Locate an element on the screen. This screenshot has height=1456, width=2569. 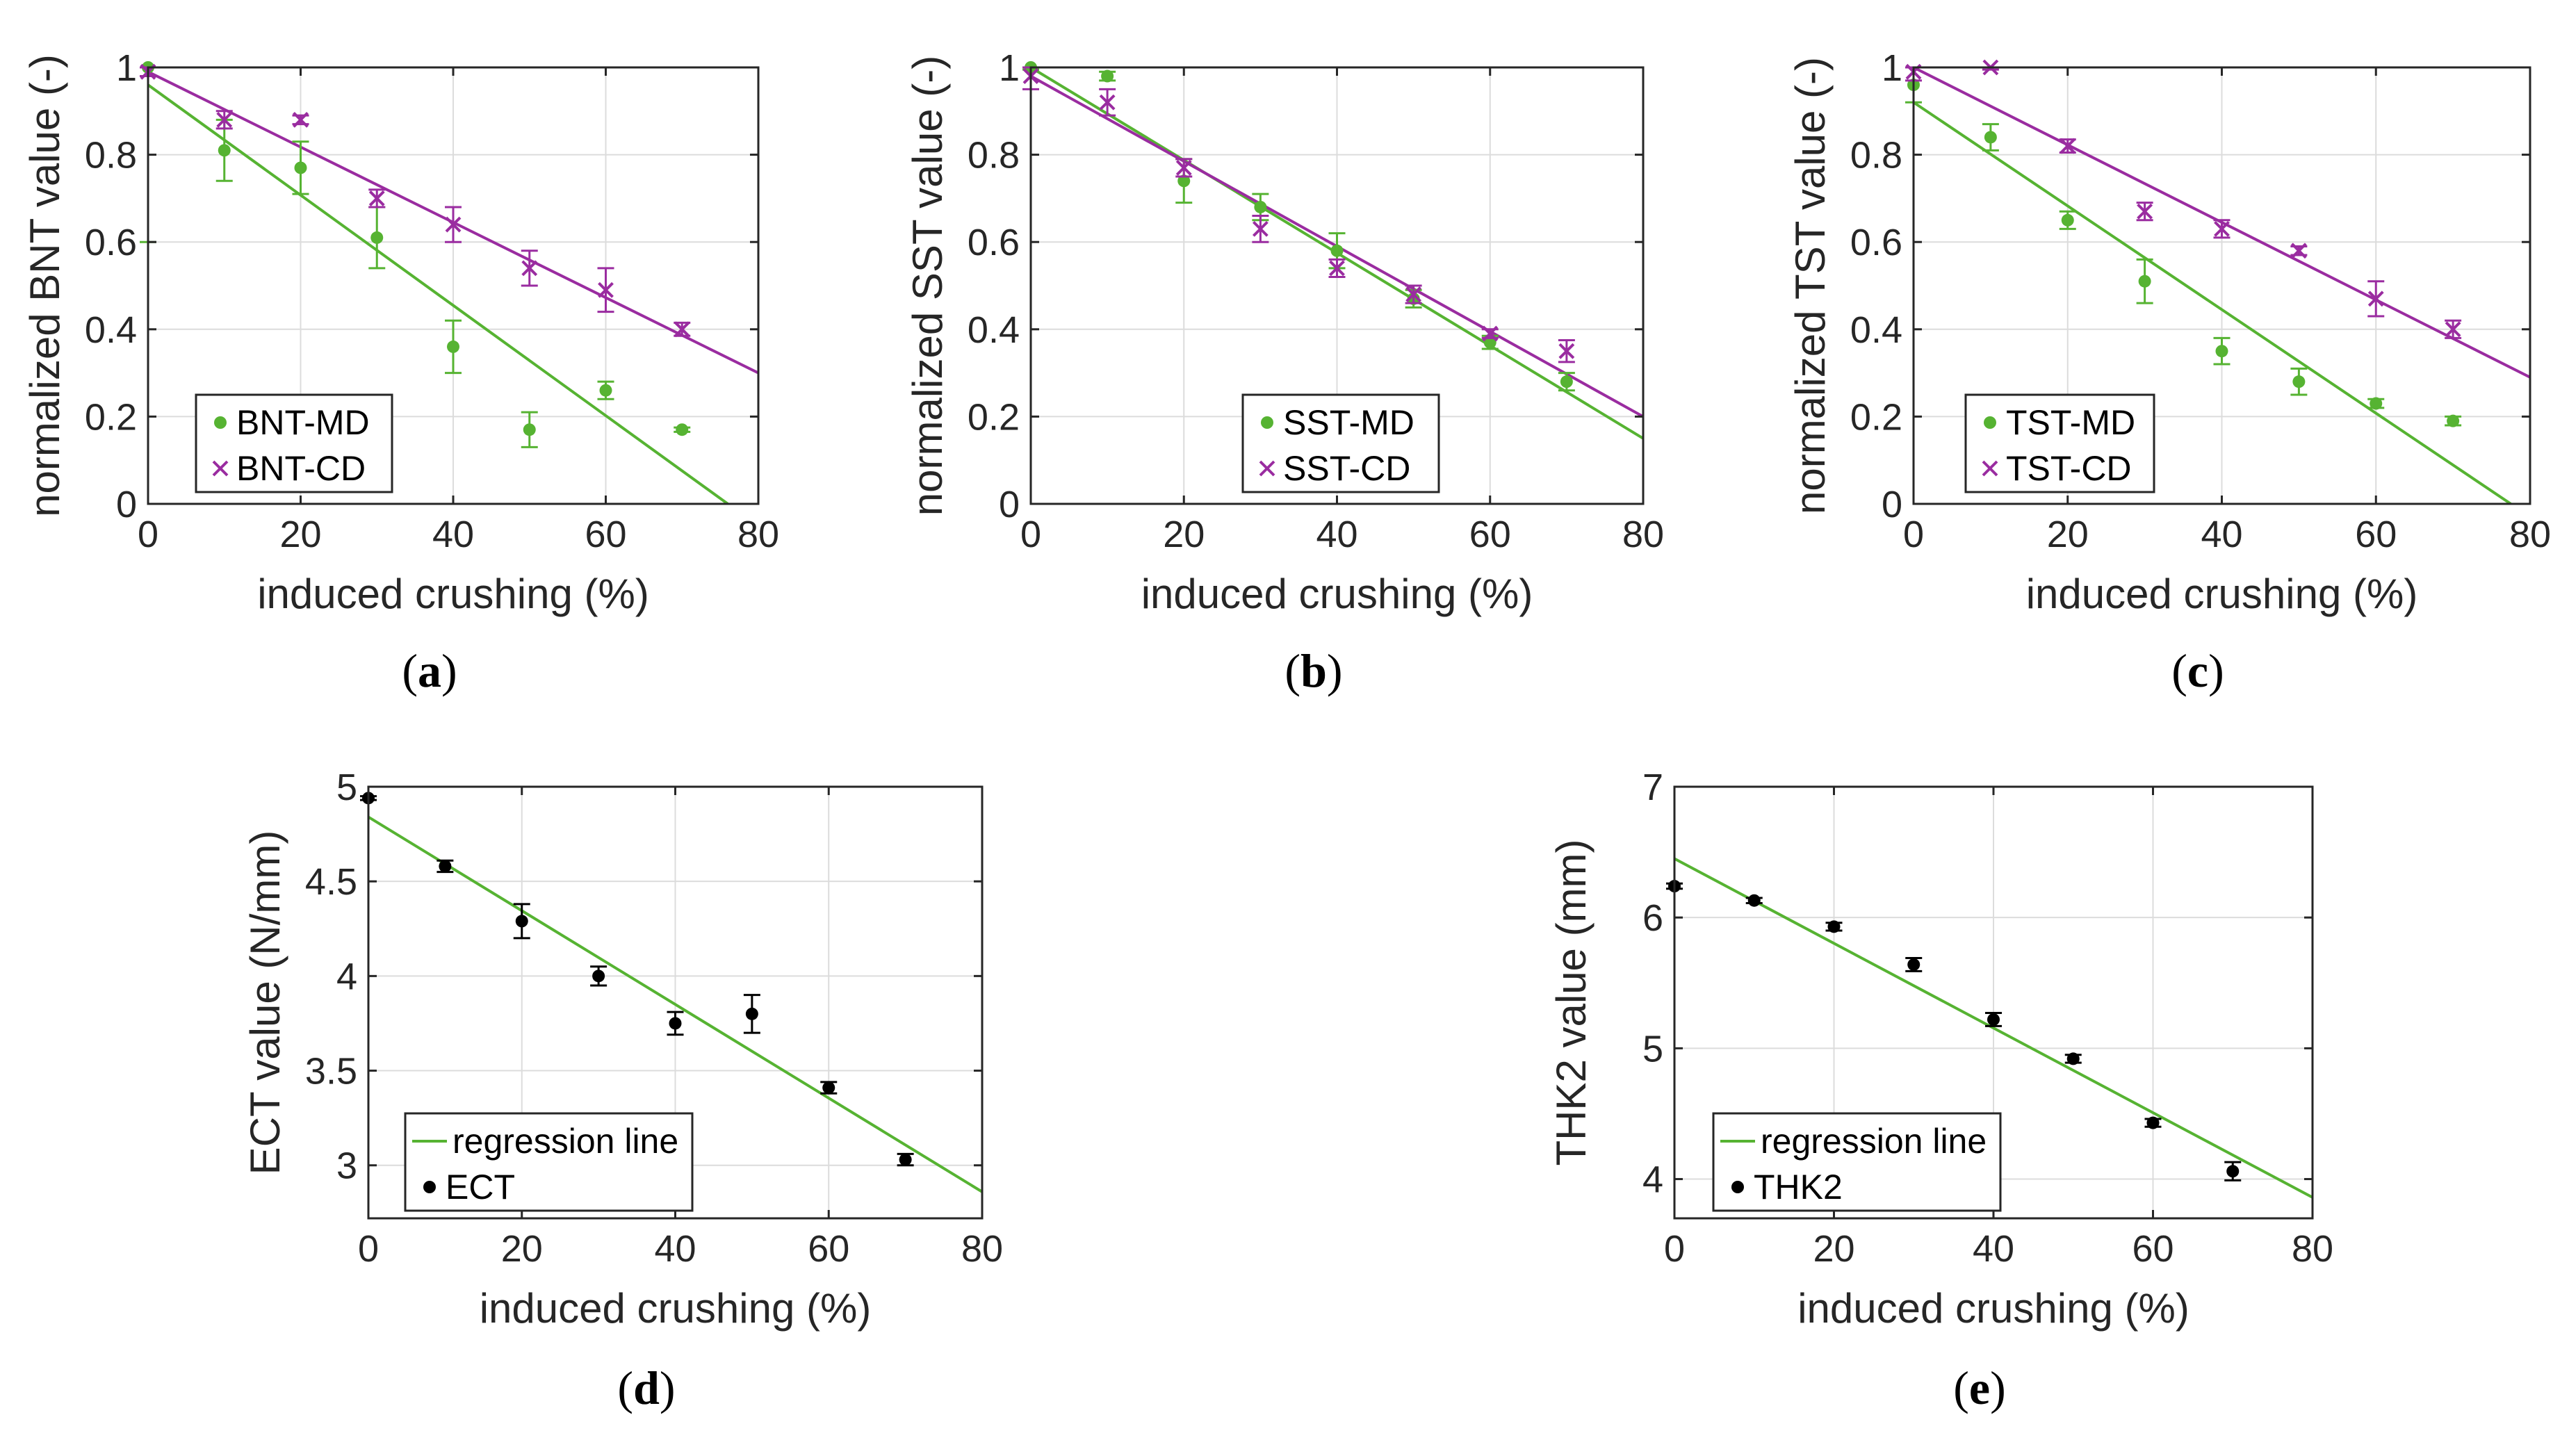
legend-cross-swatch is located at coordinates (1267, 468).